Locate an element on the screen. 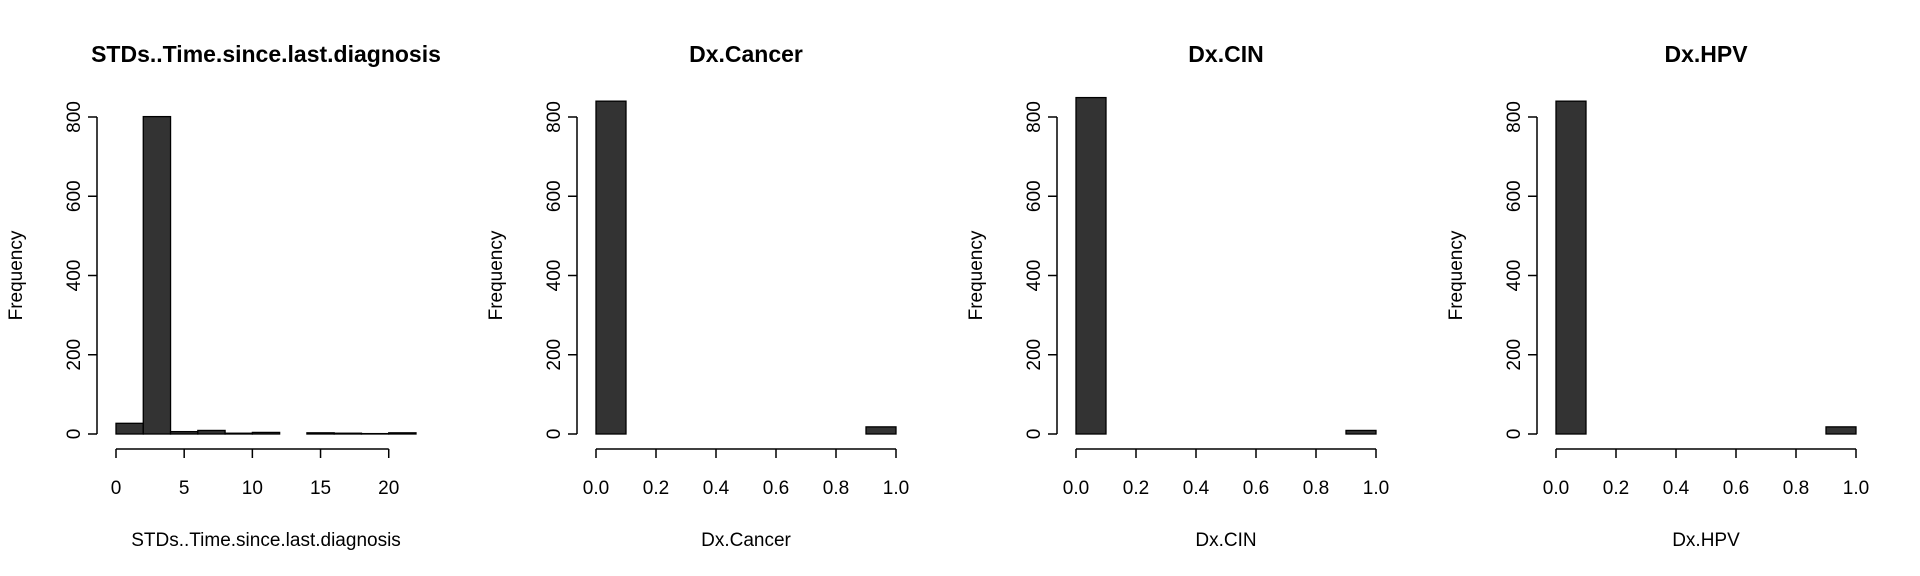 This screenshot has height=576, width=1920. x-axis-label: Dx.Cancer is located at coordinates (746, 540).